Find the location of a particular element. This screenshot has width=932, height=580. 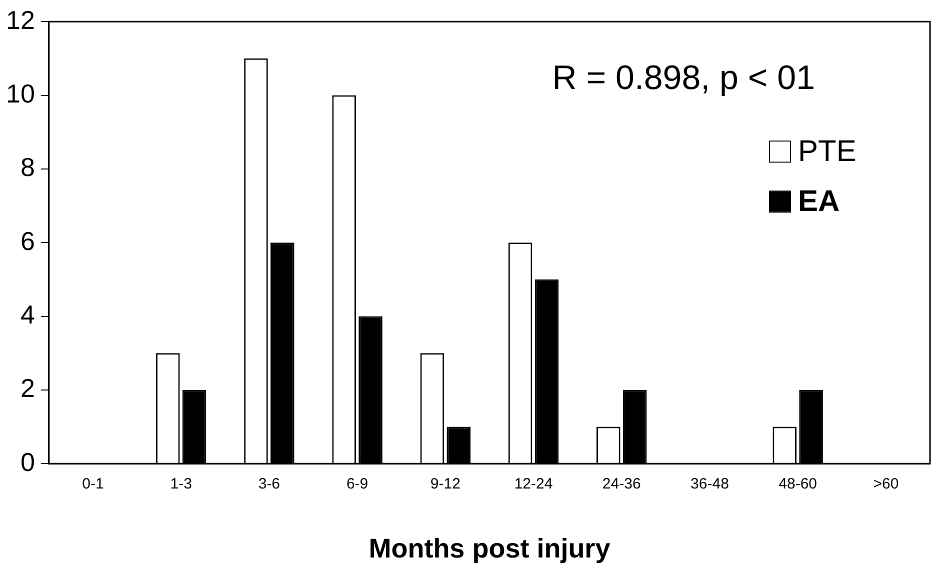

x-tick-label: 1-3 is located at coordinates (181, 484).